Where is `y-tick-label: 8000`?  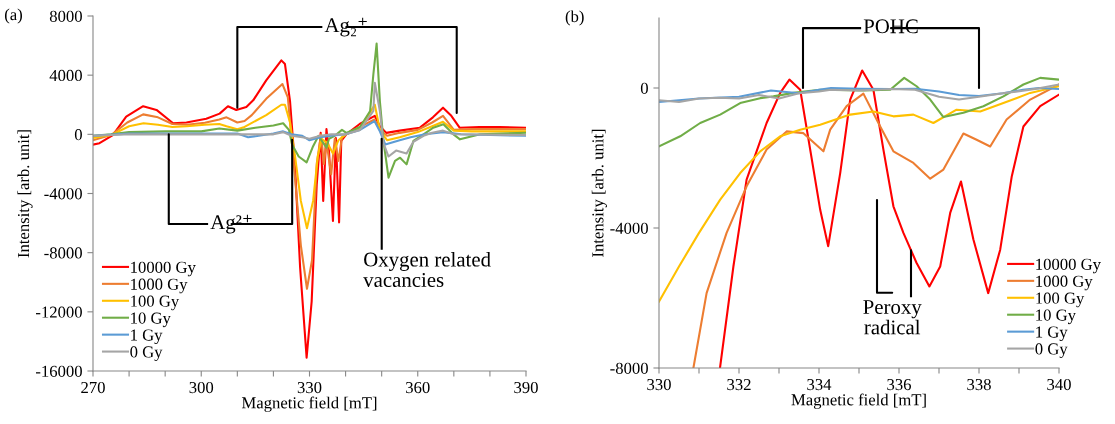 y-tick-label: 8000 is located at coordinates (65, 16).